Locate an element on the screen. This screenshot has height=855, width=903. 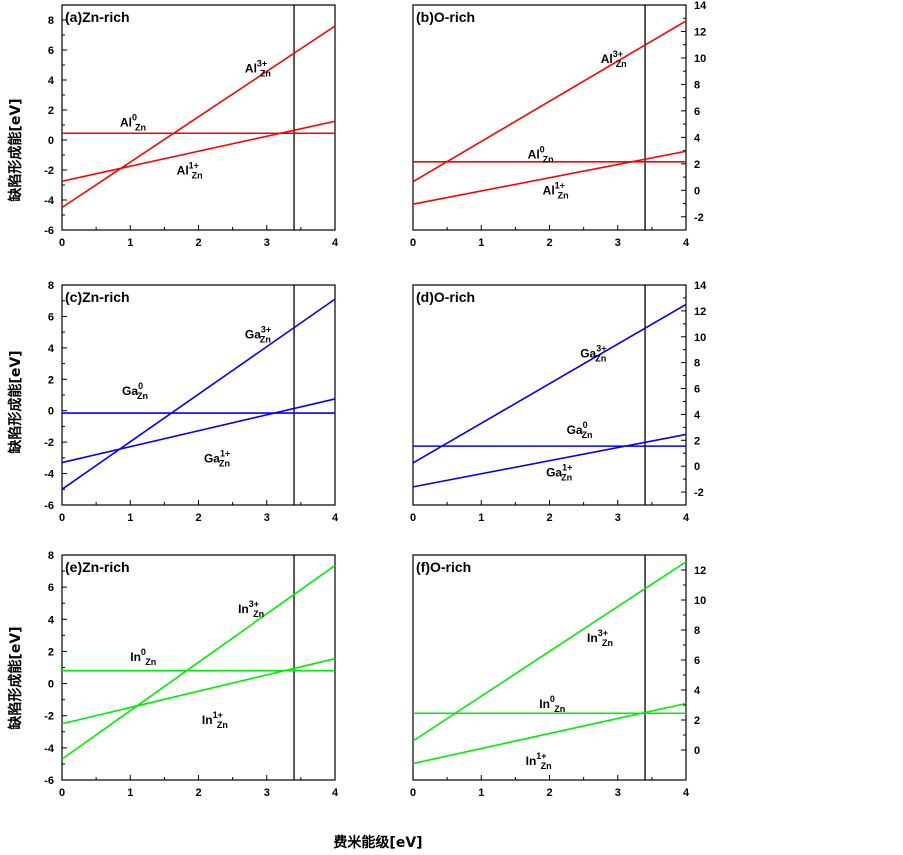
series-line-al-1plus is located at coordinates (549, 177).